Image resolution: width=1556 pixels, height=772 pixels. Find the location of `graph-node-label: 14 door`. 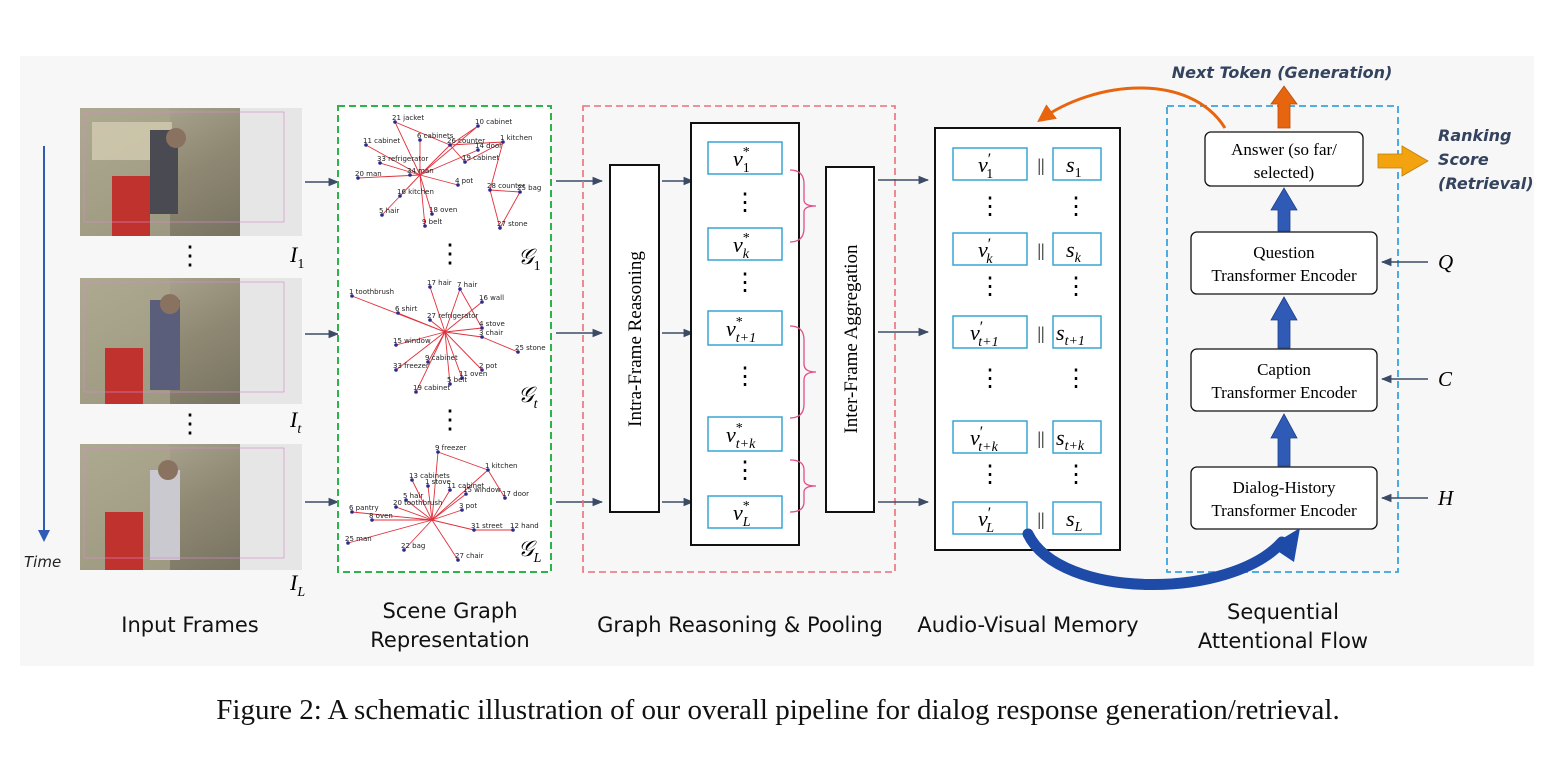

graph-node-label: 14 door is located at coordinates (488, 146).